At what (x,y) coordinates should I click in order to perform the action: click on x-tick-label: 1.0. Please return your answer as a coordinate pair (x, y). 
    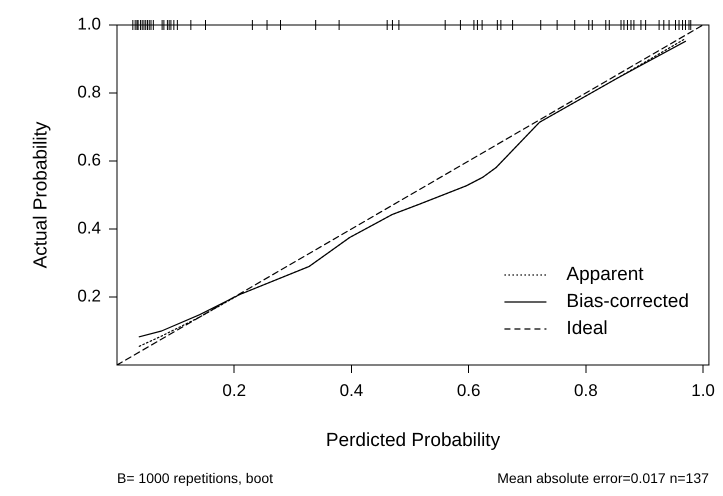
    Looking at the image, I should click on (703, 390).